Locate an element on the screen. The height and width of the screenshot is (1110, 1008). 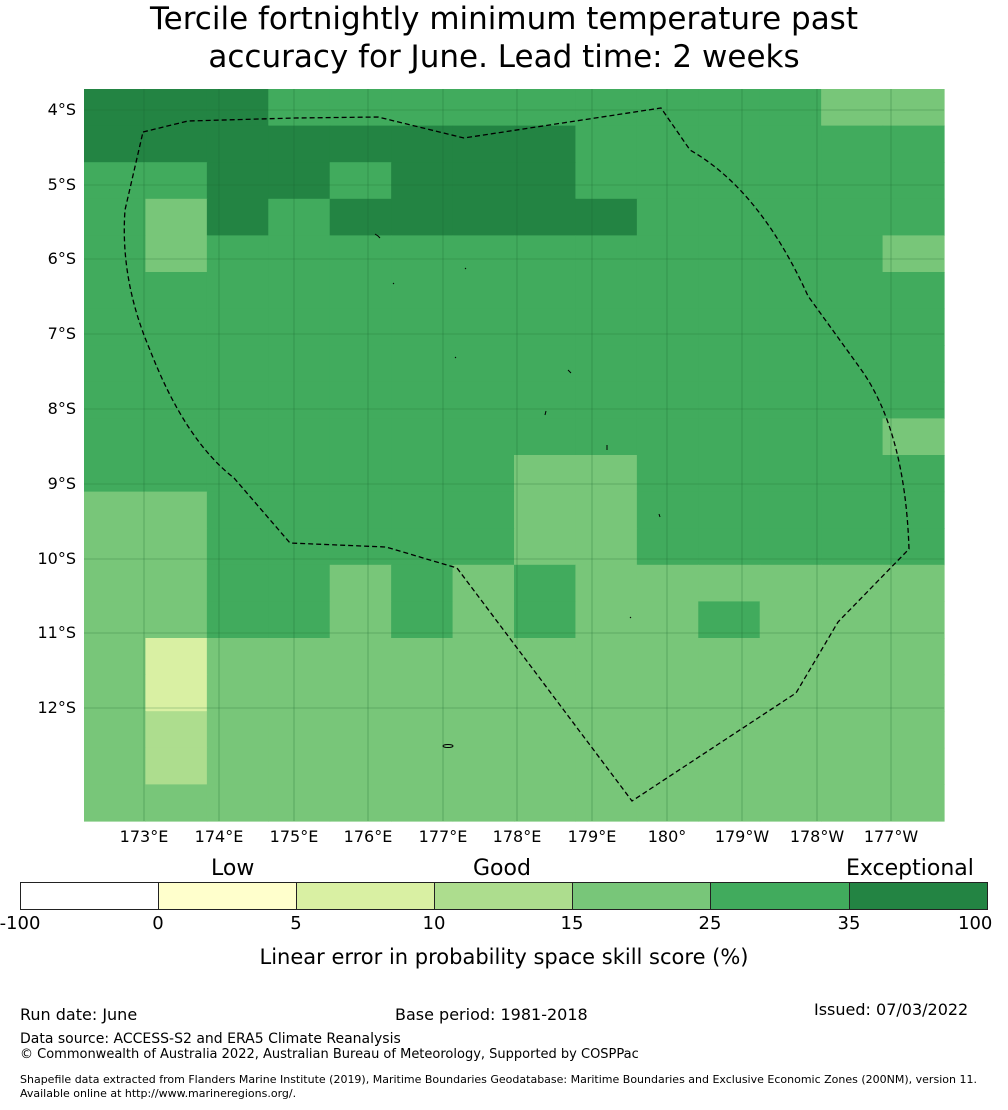
lat-label: 8°S is located at coordinates (61, 408).